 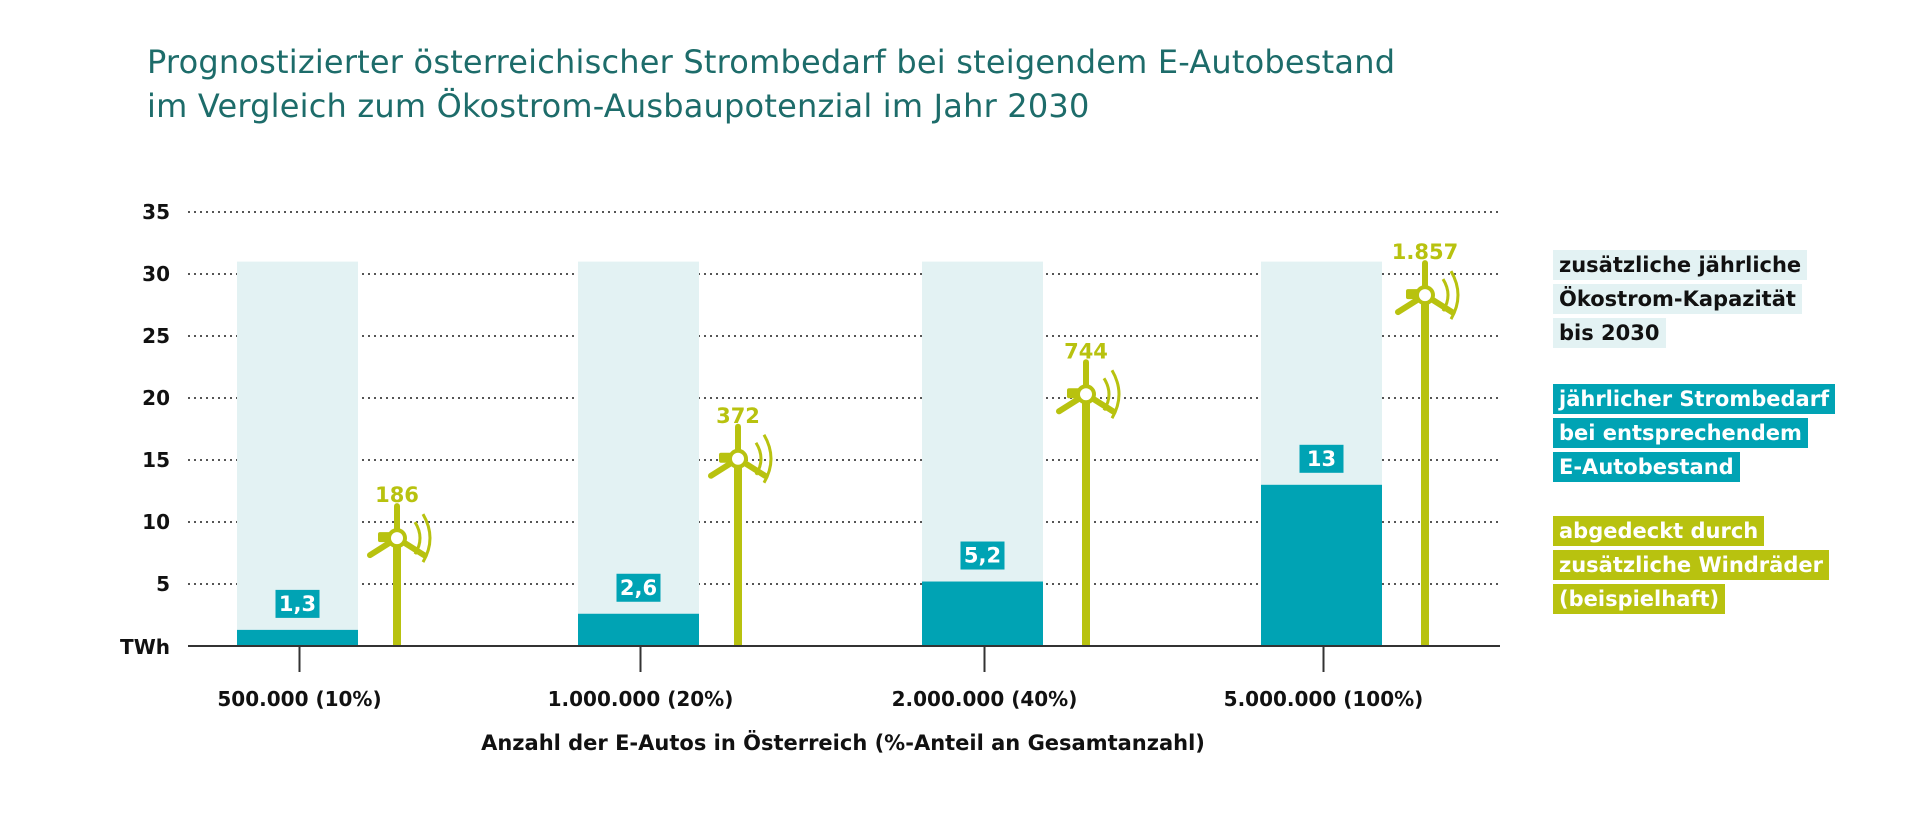 I want to click on y-tick-label: 30, so click(x=156, y=274).